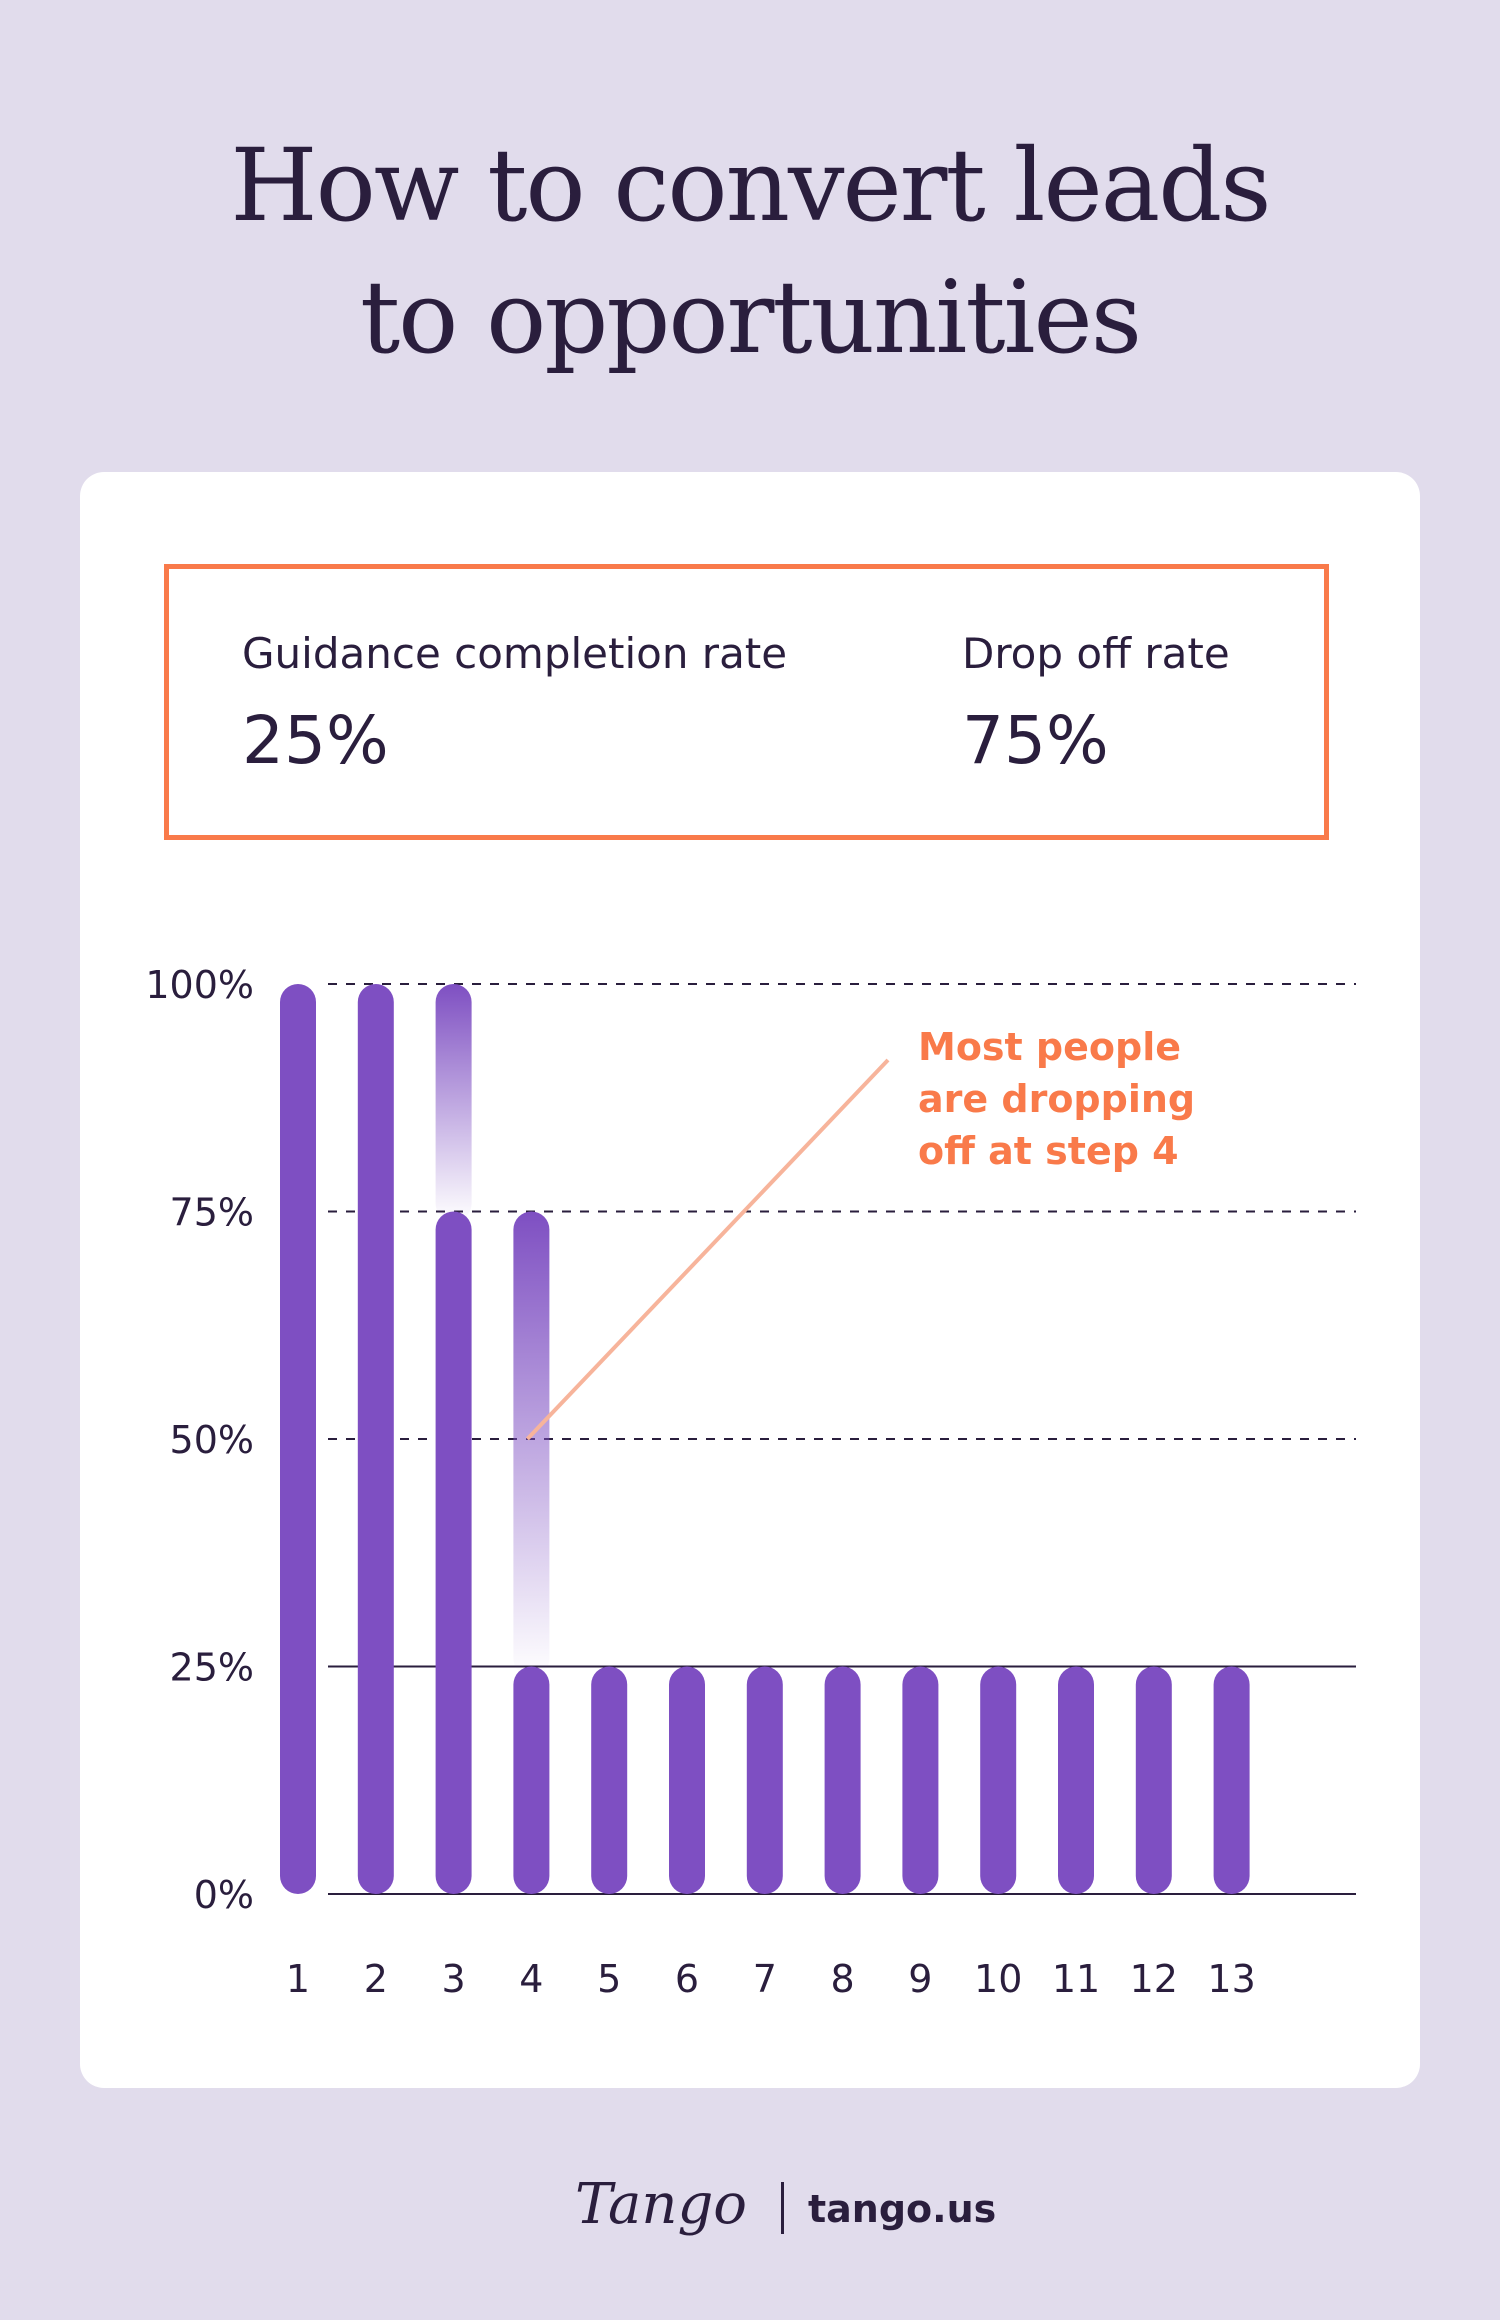  What do you see at coordinates (1096, 653) in the screenshot?
I see `dropoff-label: Drop off rate` at bounding box center [1096, 653].